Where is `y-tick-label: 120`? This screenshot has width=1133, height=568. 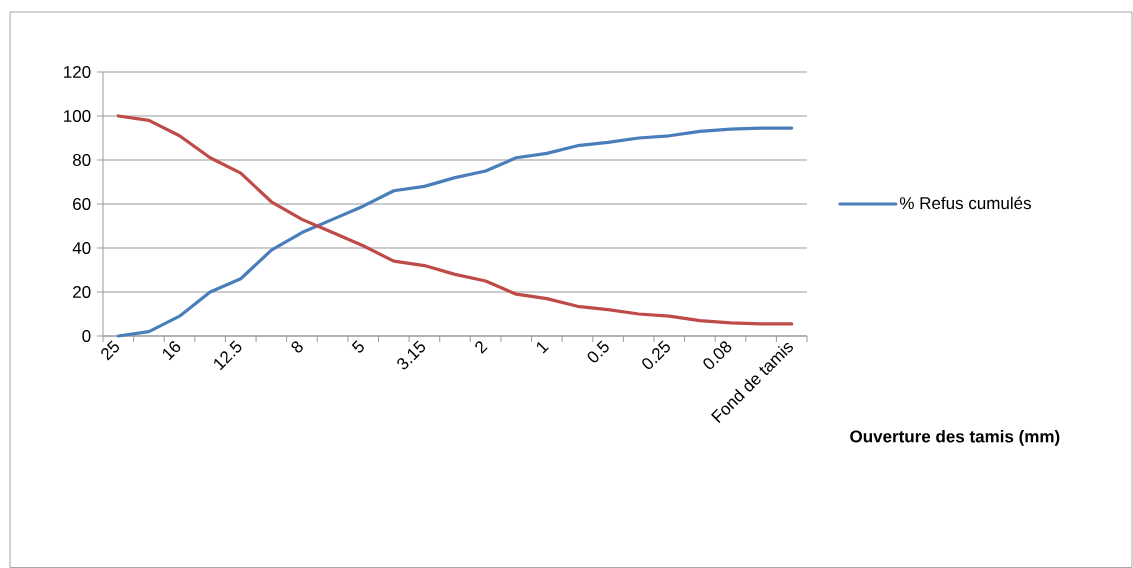 y-tick-label: 120 is located at coordinates (77, 72).